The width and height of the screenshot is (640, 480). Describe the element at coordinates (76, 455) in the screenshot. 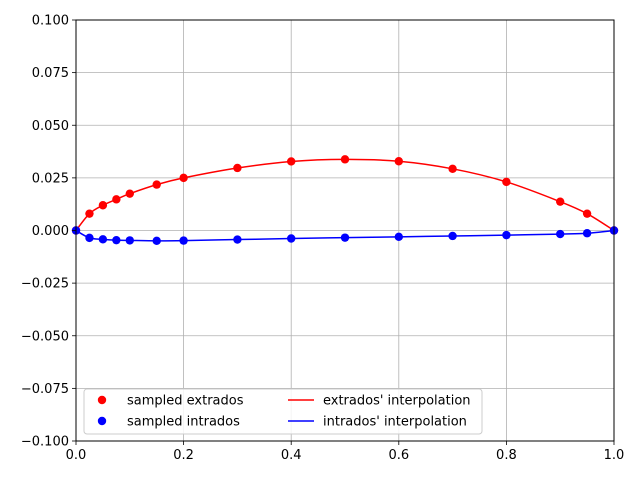

I see `x-tick-label: 0.0` at that location.